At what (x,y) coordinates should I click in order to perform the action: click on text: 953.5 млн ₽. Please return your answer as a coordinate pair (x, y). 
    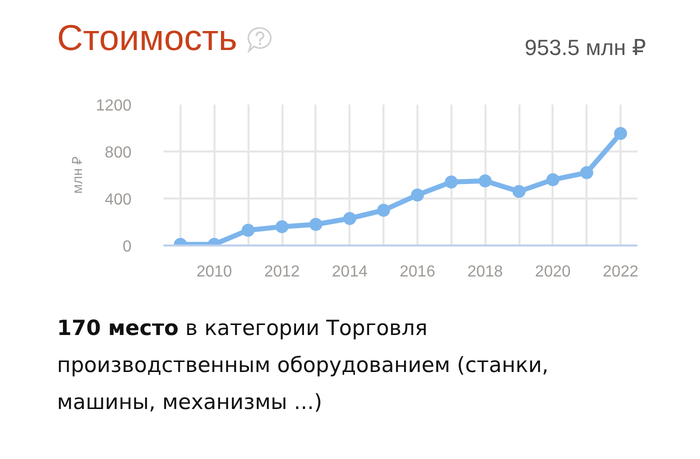
    Looking at the image, I should click on (585, 48).